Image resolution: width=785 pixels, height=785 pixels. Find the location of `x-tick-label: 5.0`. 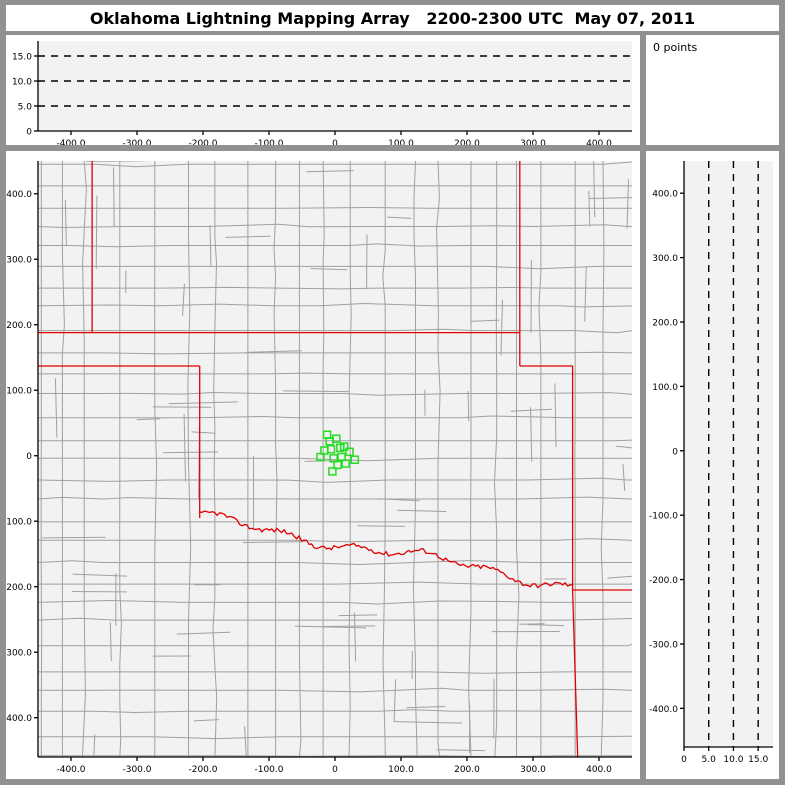

x-tick-label: 5.0 is located at coordinates (709, 760).